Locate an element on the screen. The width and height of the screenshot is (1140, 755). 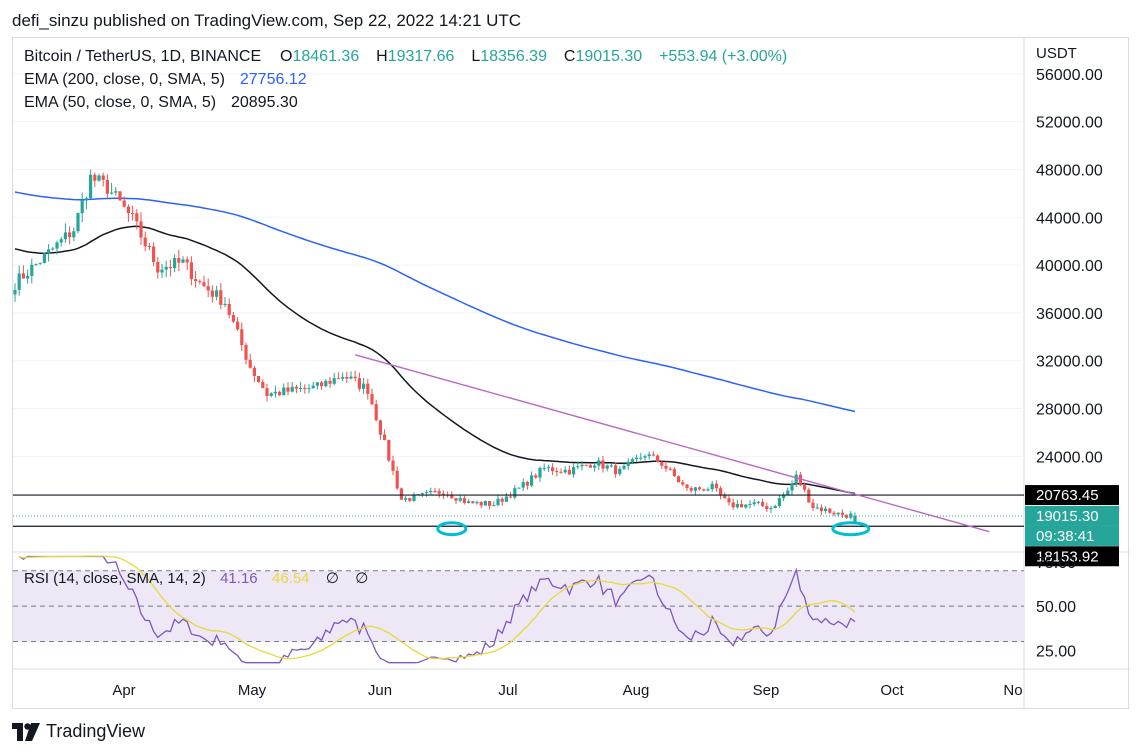
legend-ema200-row: EMA (200, close, 0, SMA, 5) 27756.12 is located at coordinates (165, 80).